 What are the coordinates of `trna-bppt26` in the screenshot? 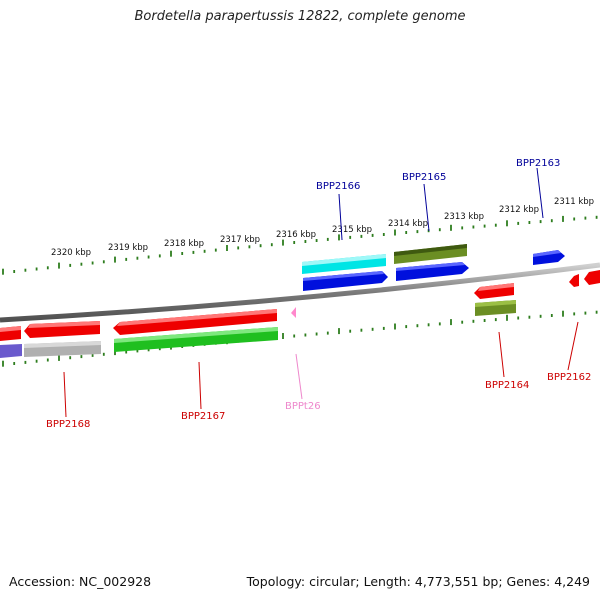 It's located at (293, 312).